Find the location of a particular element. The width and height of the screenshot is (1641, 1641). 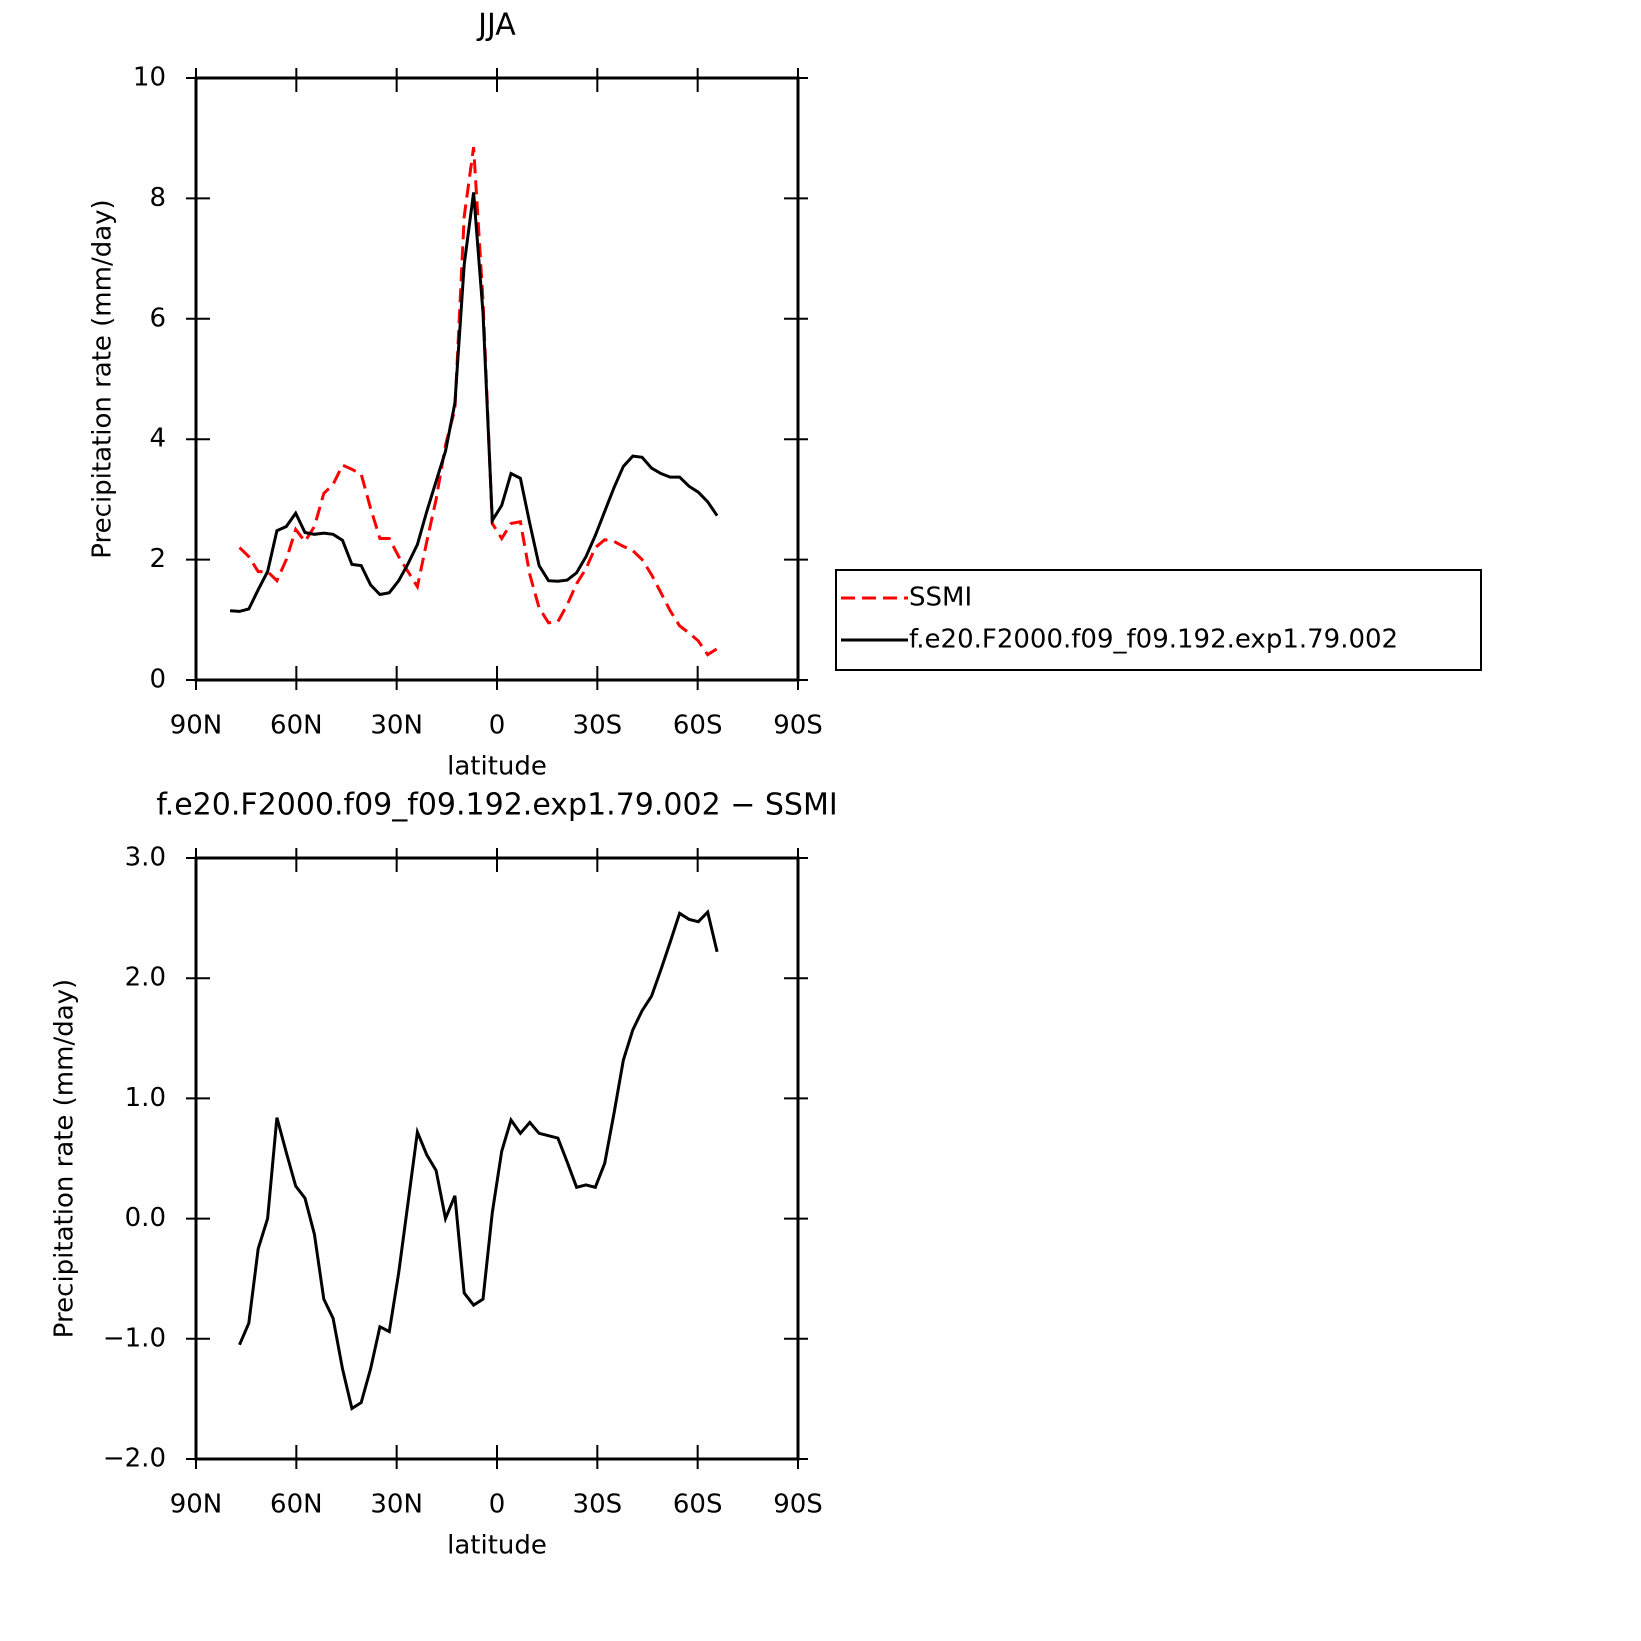

y-tick-label: 6 is located at coordinates (157, 318).